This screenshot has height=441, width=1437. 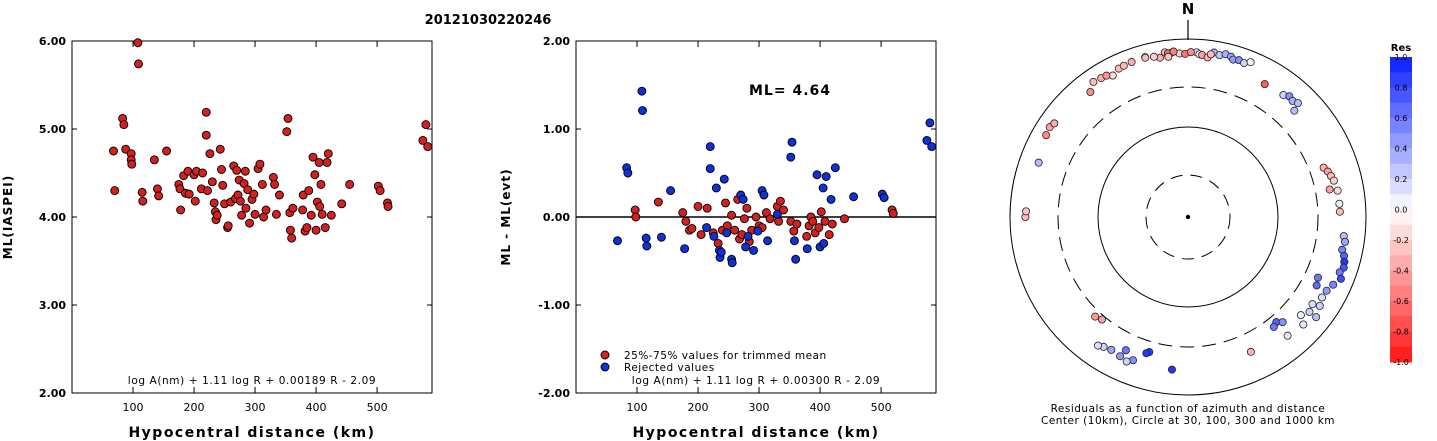 I want to click on left-x-axis-label: Hypocentral distance (km), so click(x=251, y=433).